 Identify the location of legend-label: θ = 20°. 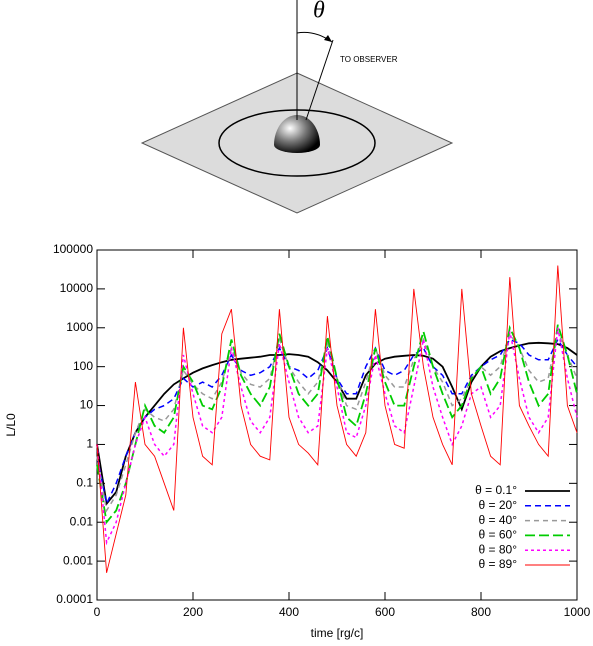
(498, 505).